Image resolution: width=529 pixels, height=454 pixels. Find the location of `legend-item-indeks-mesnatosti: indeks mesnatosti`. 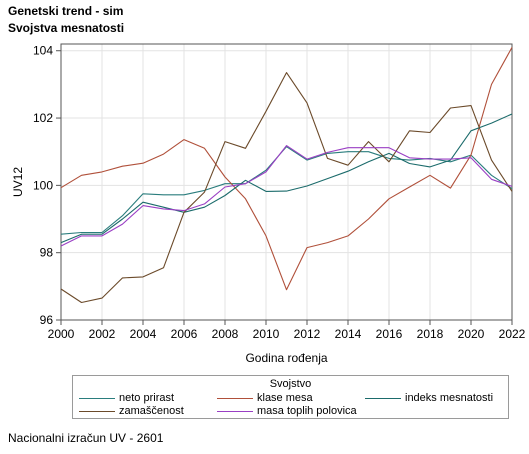

legend-item-indeks-mesnatosti: indeks mesnatosti is located at coordinates (429, 398).